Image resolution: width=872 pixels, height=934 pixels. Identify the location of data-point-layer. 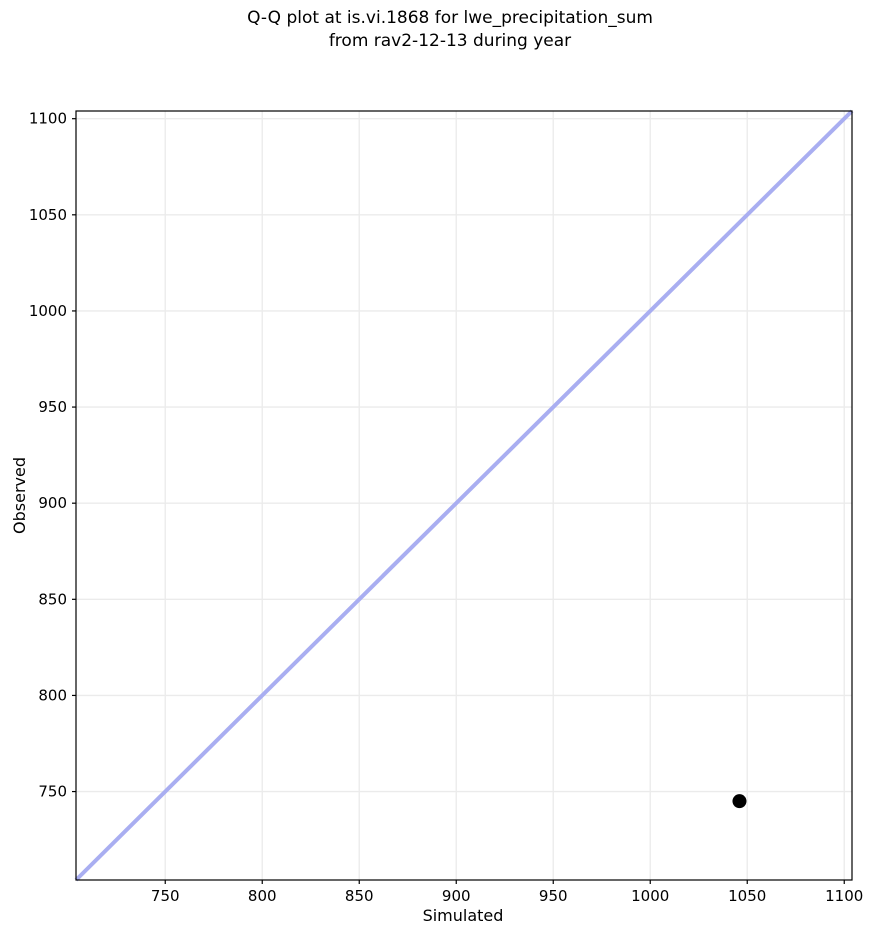
(739, 801).